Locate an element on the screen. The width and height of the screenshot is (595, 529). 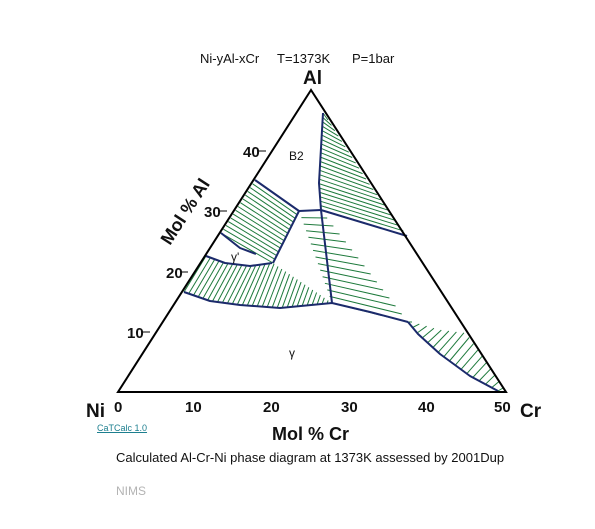
gamma-right-boundary is located at coordinates (453, 356).